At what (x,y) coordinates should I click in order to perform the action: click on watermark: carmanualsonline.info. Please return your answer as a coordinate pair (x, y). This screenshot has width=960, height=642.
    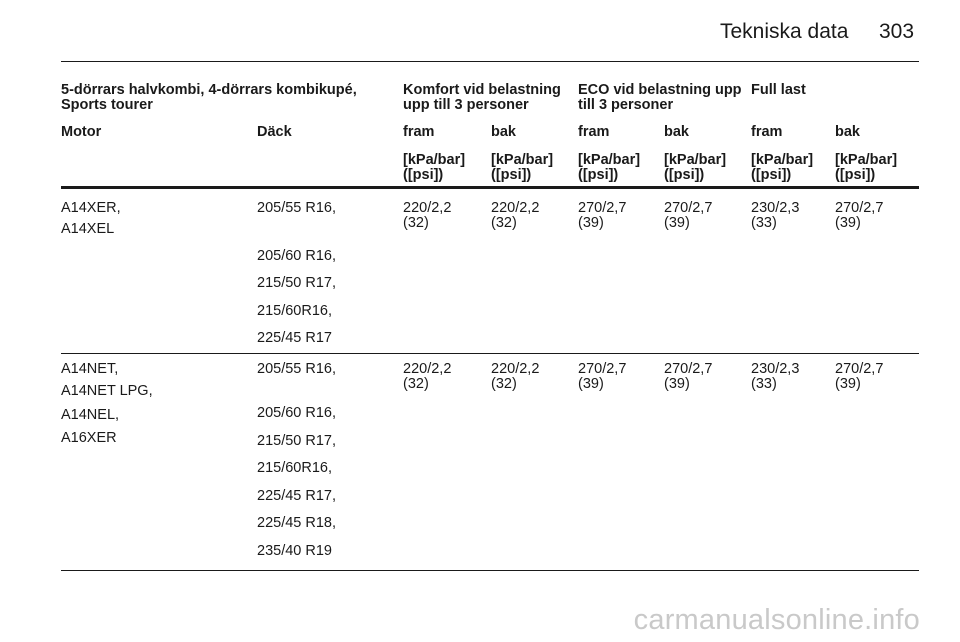
    Looking at the image, I should click on (776, 620).